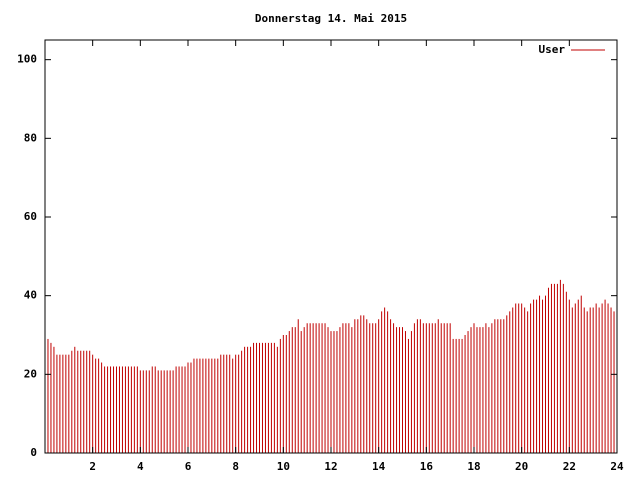 This screenshot has width=640, height=480. What do you see at coordinates (188, 466) in the screenshot?
I see `x-tick-label: 6` at bounding box center [188, 466].